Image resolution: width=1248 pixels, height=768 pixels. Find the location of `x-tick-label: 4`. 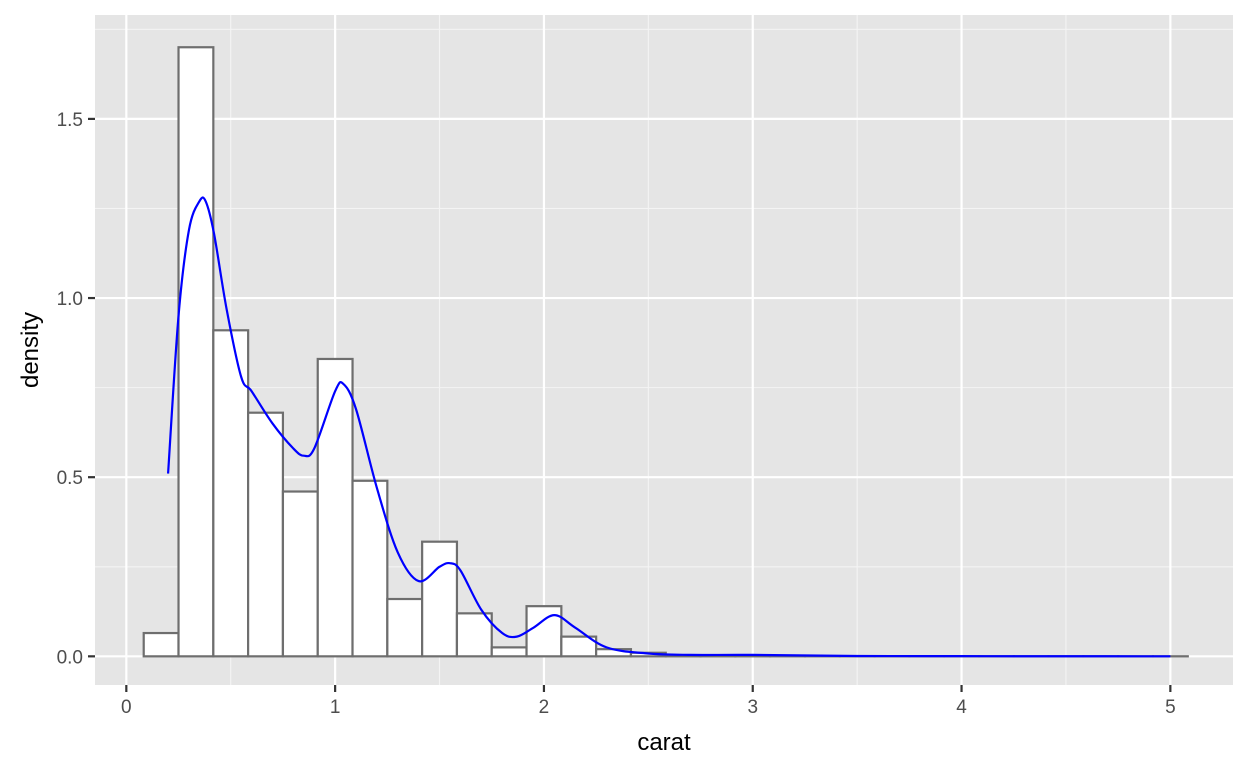

x-tick-label: 4 is located at coordinates (961, 707).